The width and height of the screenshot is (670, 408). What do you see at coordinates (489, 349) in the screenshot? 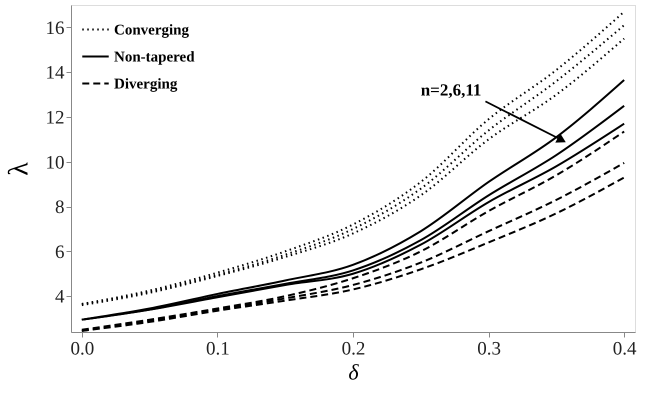
I see `x-tick-label: 0.3` at bounding box center [489, 349].